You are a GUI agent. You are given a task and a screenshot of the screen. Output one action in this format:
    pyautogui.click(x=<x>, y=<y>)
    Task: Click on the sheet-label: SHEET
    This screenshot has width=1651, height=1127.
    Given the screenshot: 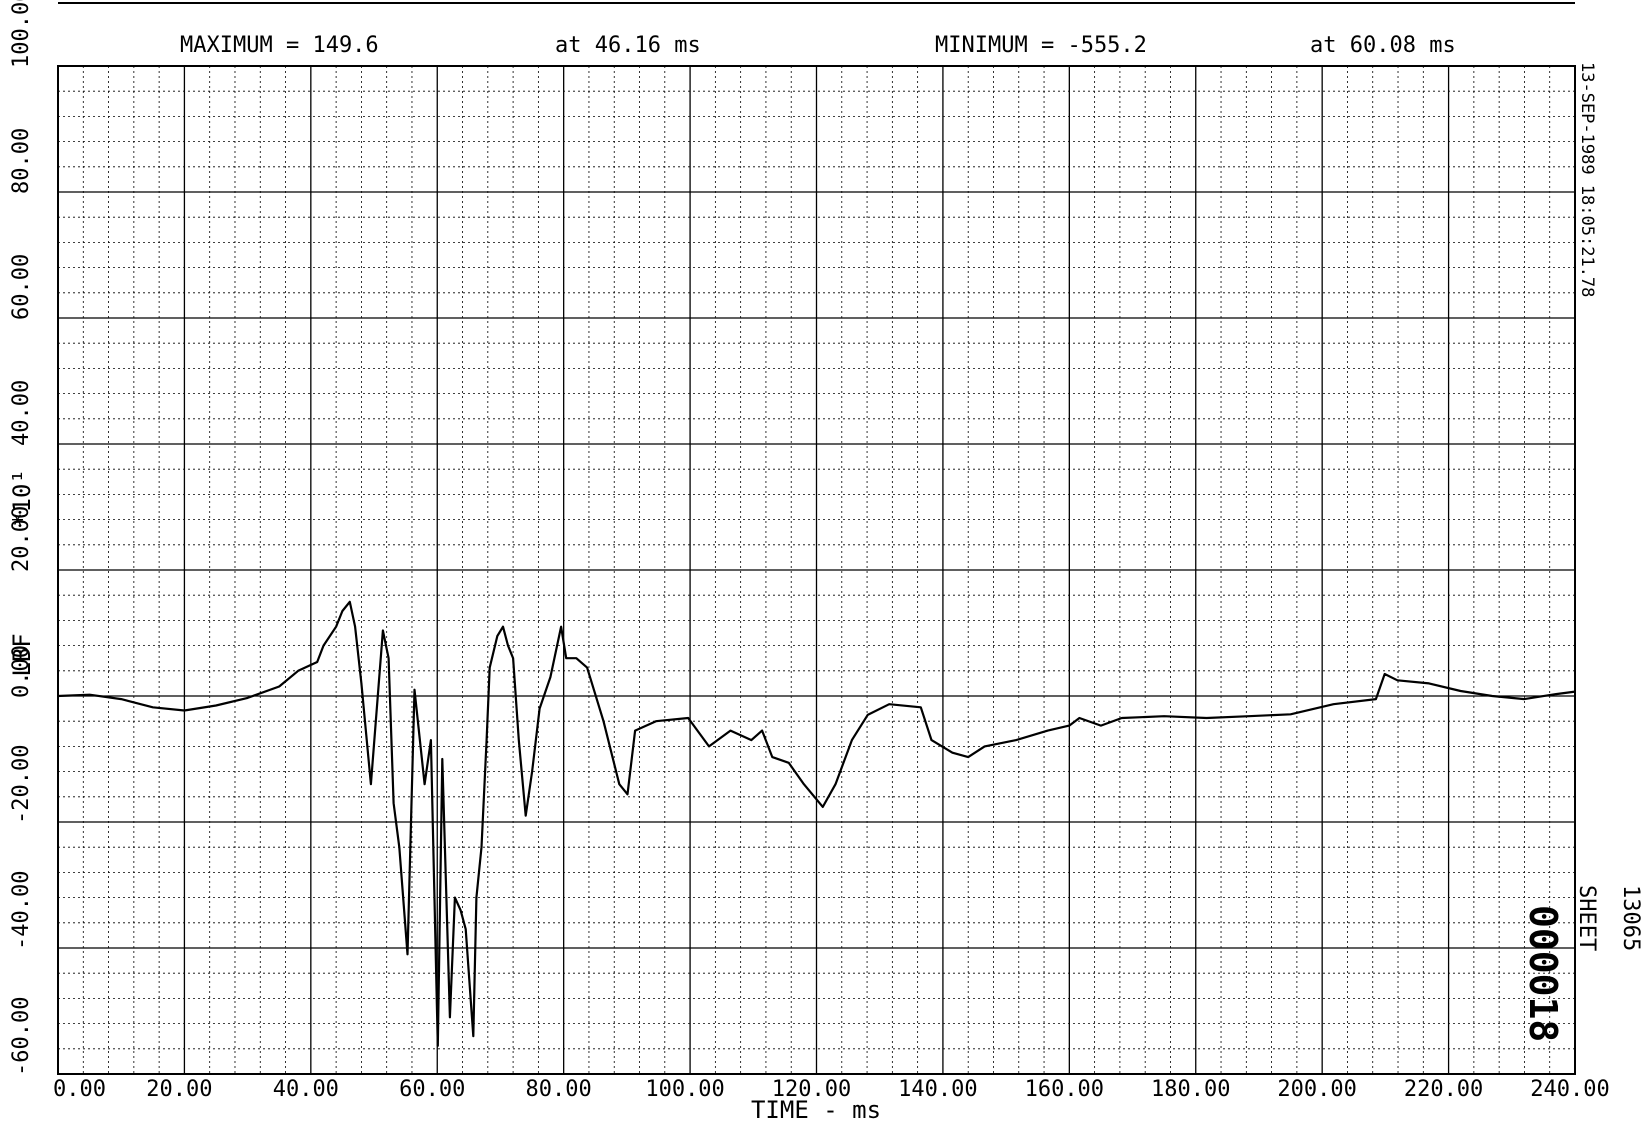 What is the action you would take?
    pyautogui.click(x=1586, y=918)
    